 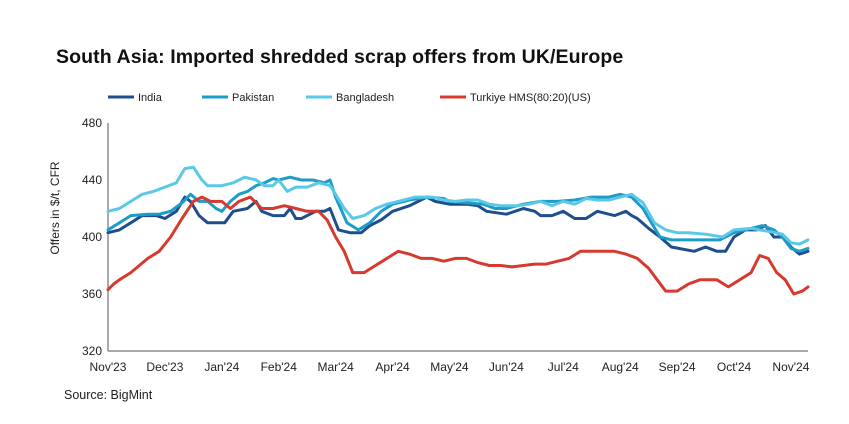 I want to click on legend-item: Bangladesh, so click(x=350, y=98).